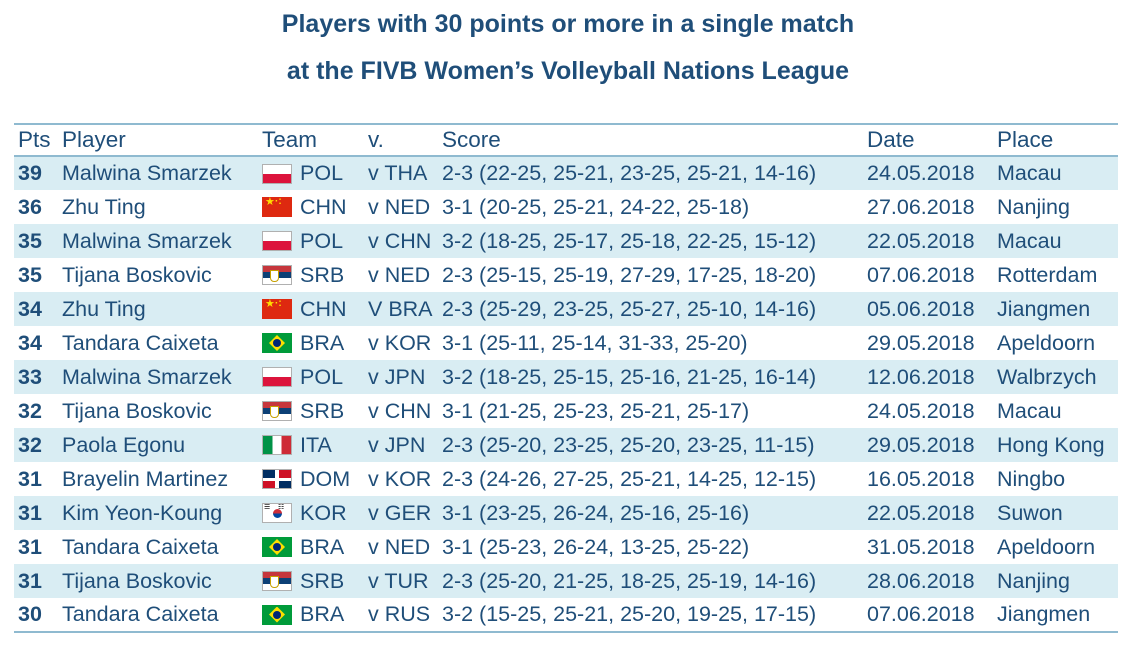  What do you see at coordinates (376, 139) in the screenshot?
I see `header-vs: v.` at bounding box center [376, 139].